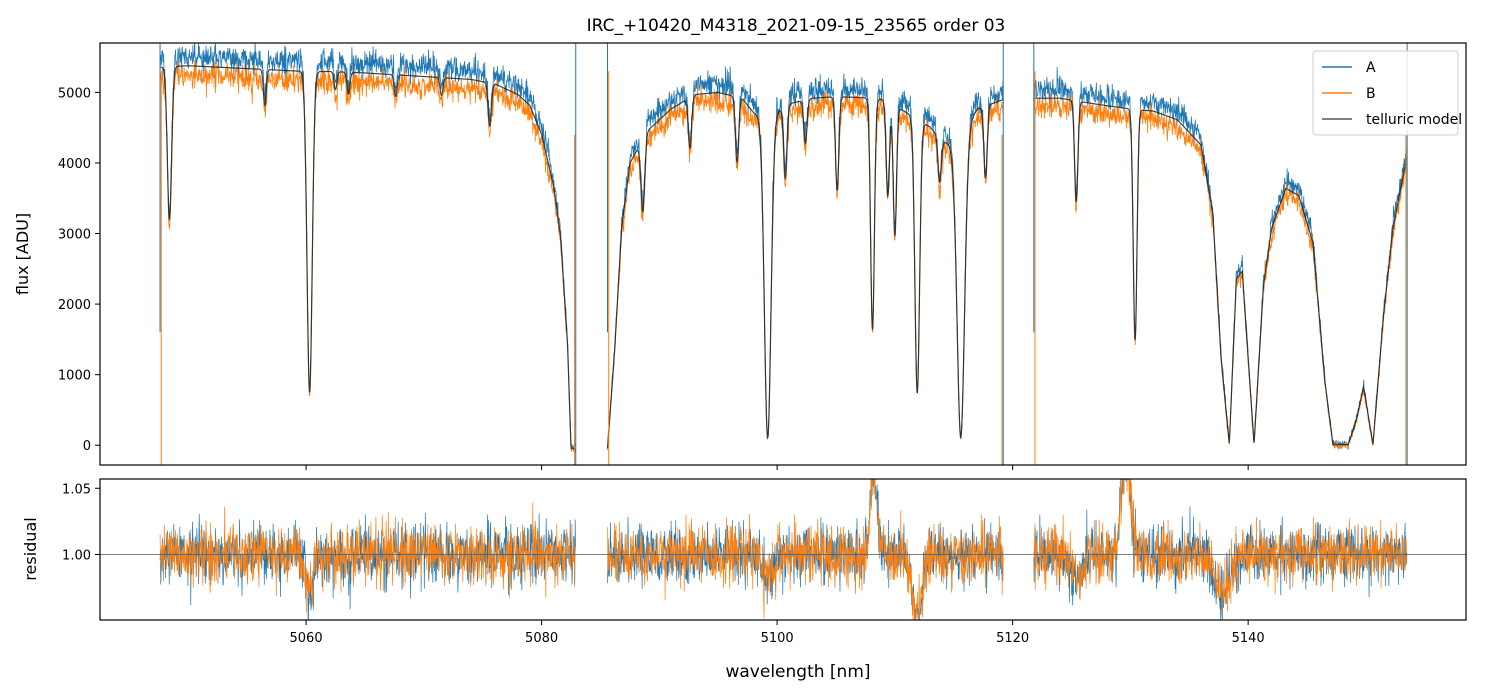 Image resolution: width=1510 pixels, height=696 pixels. I want to click on residual-y-ticks: 1.00 1.05, so click(81, 522).